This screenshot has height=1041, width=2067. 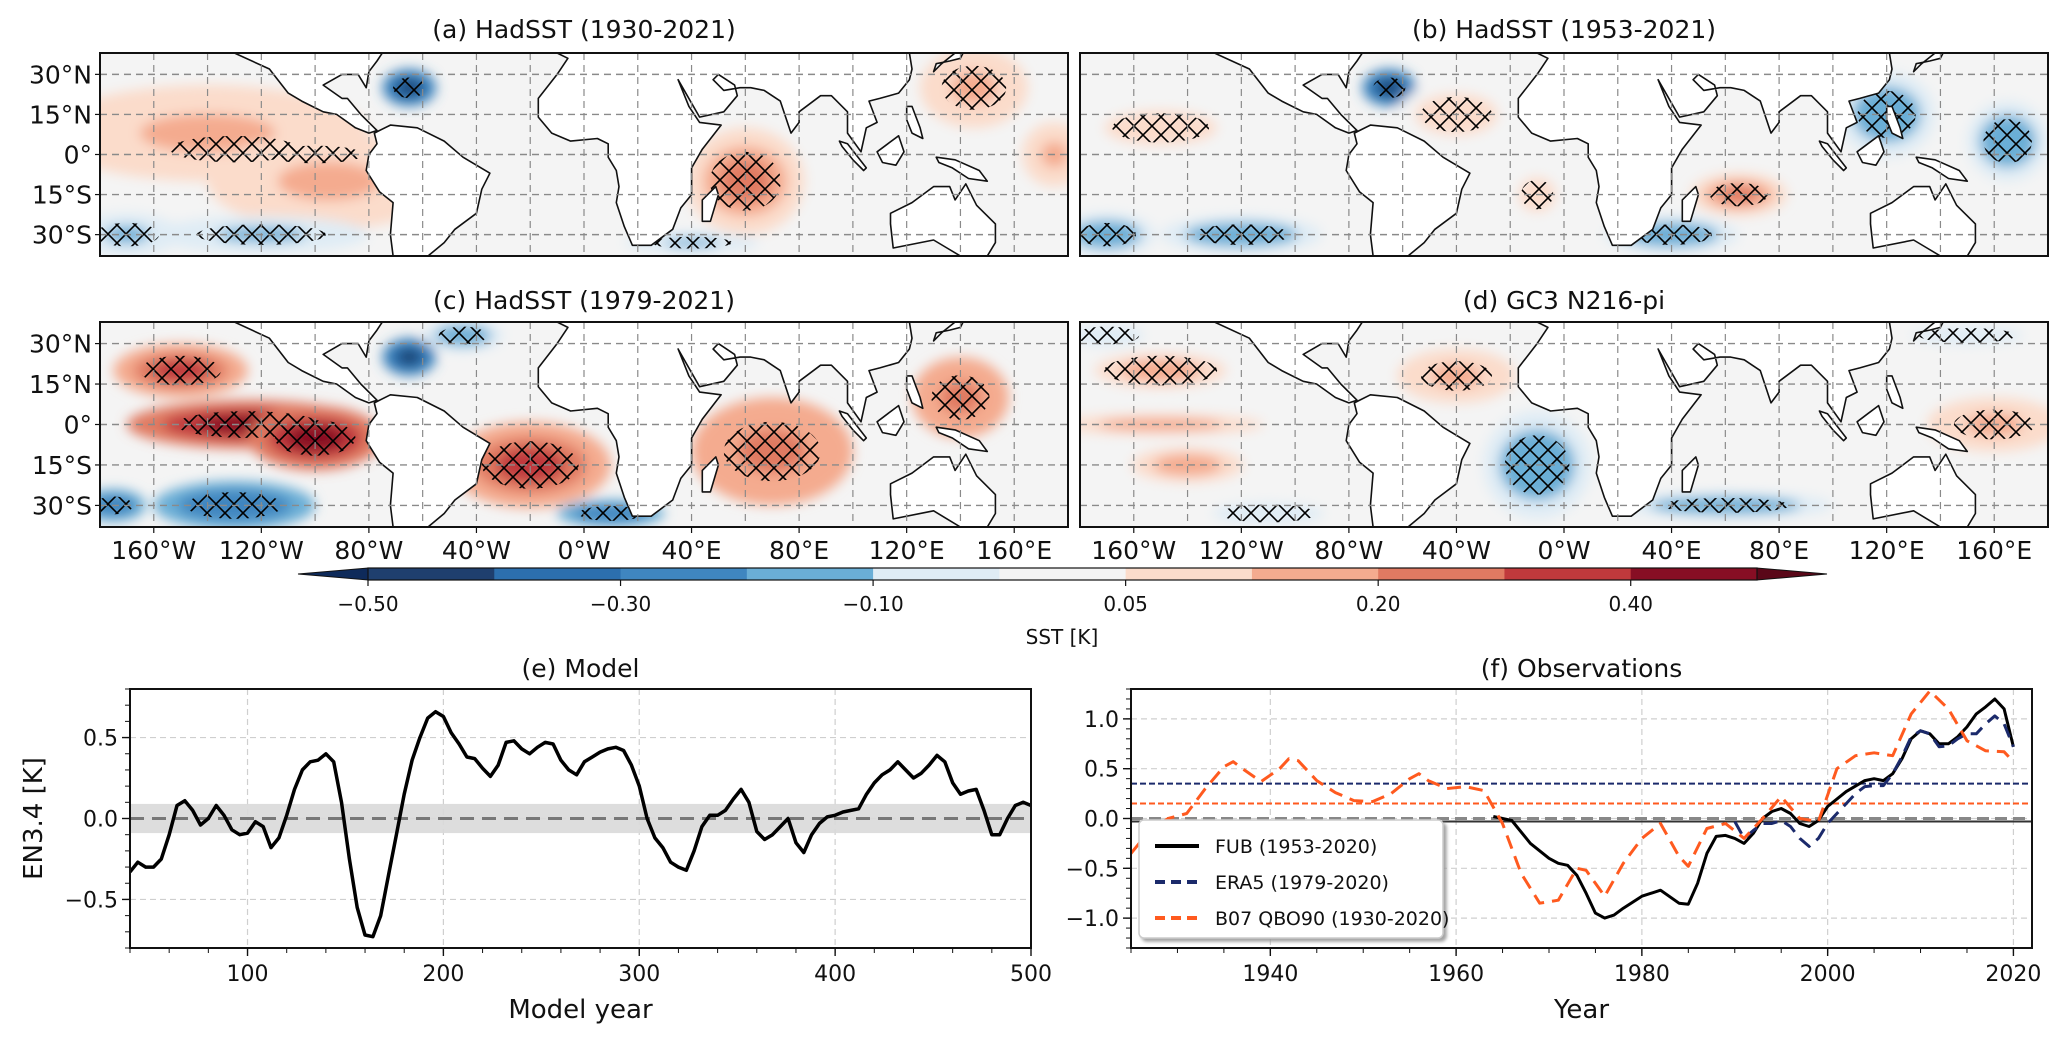 I want to click on map-panel-c, so click(x=584, y=424).